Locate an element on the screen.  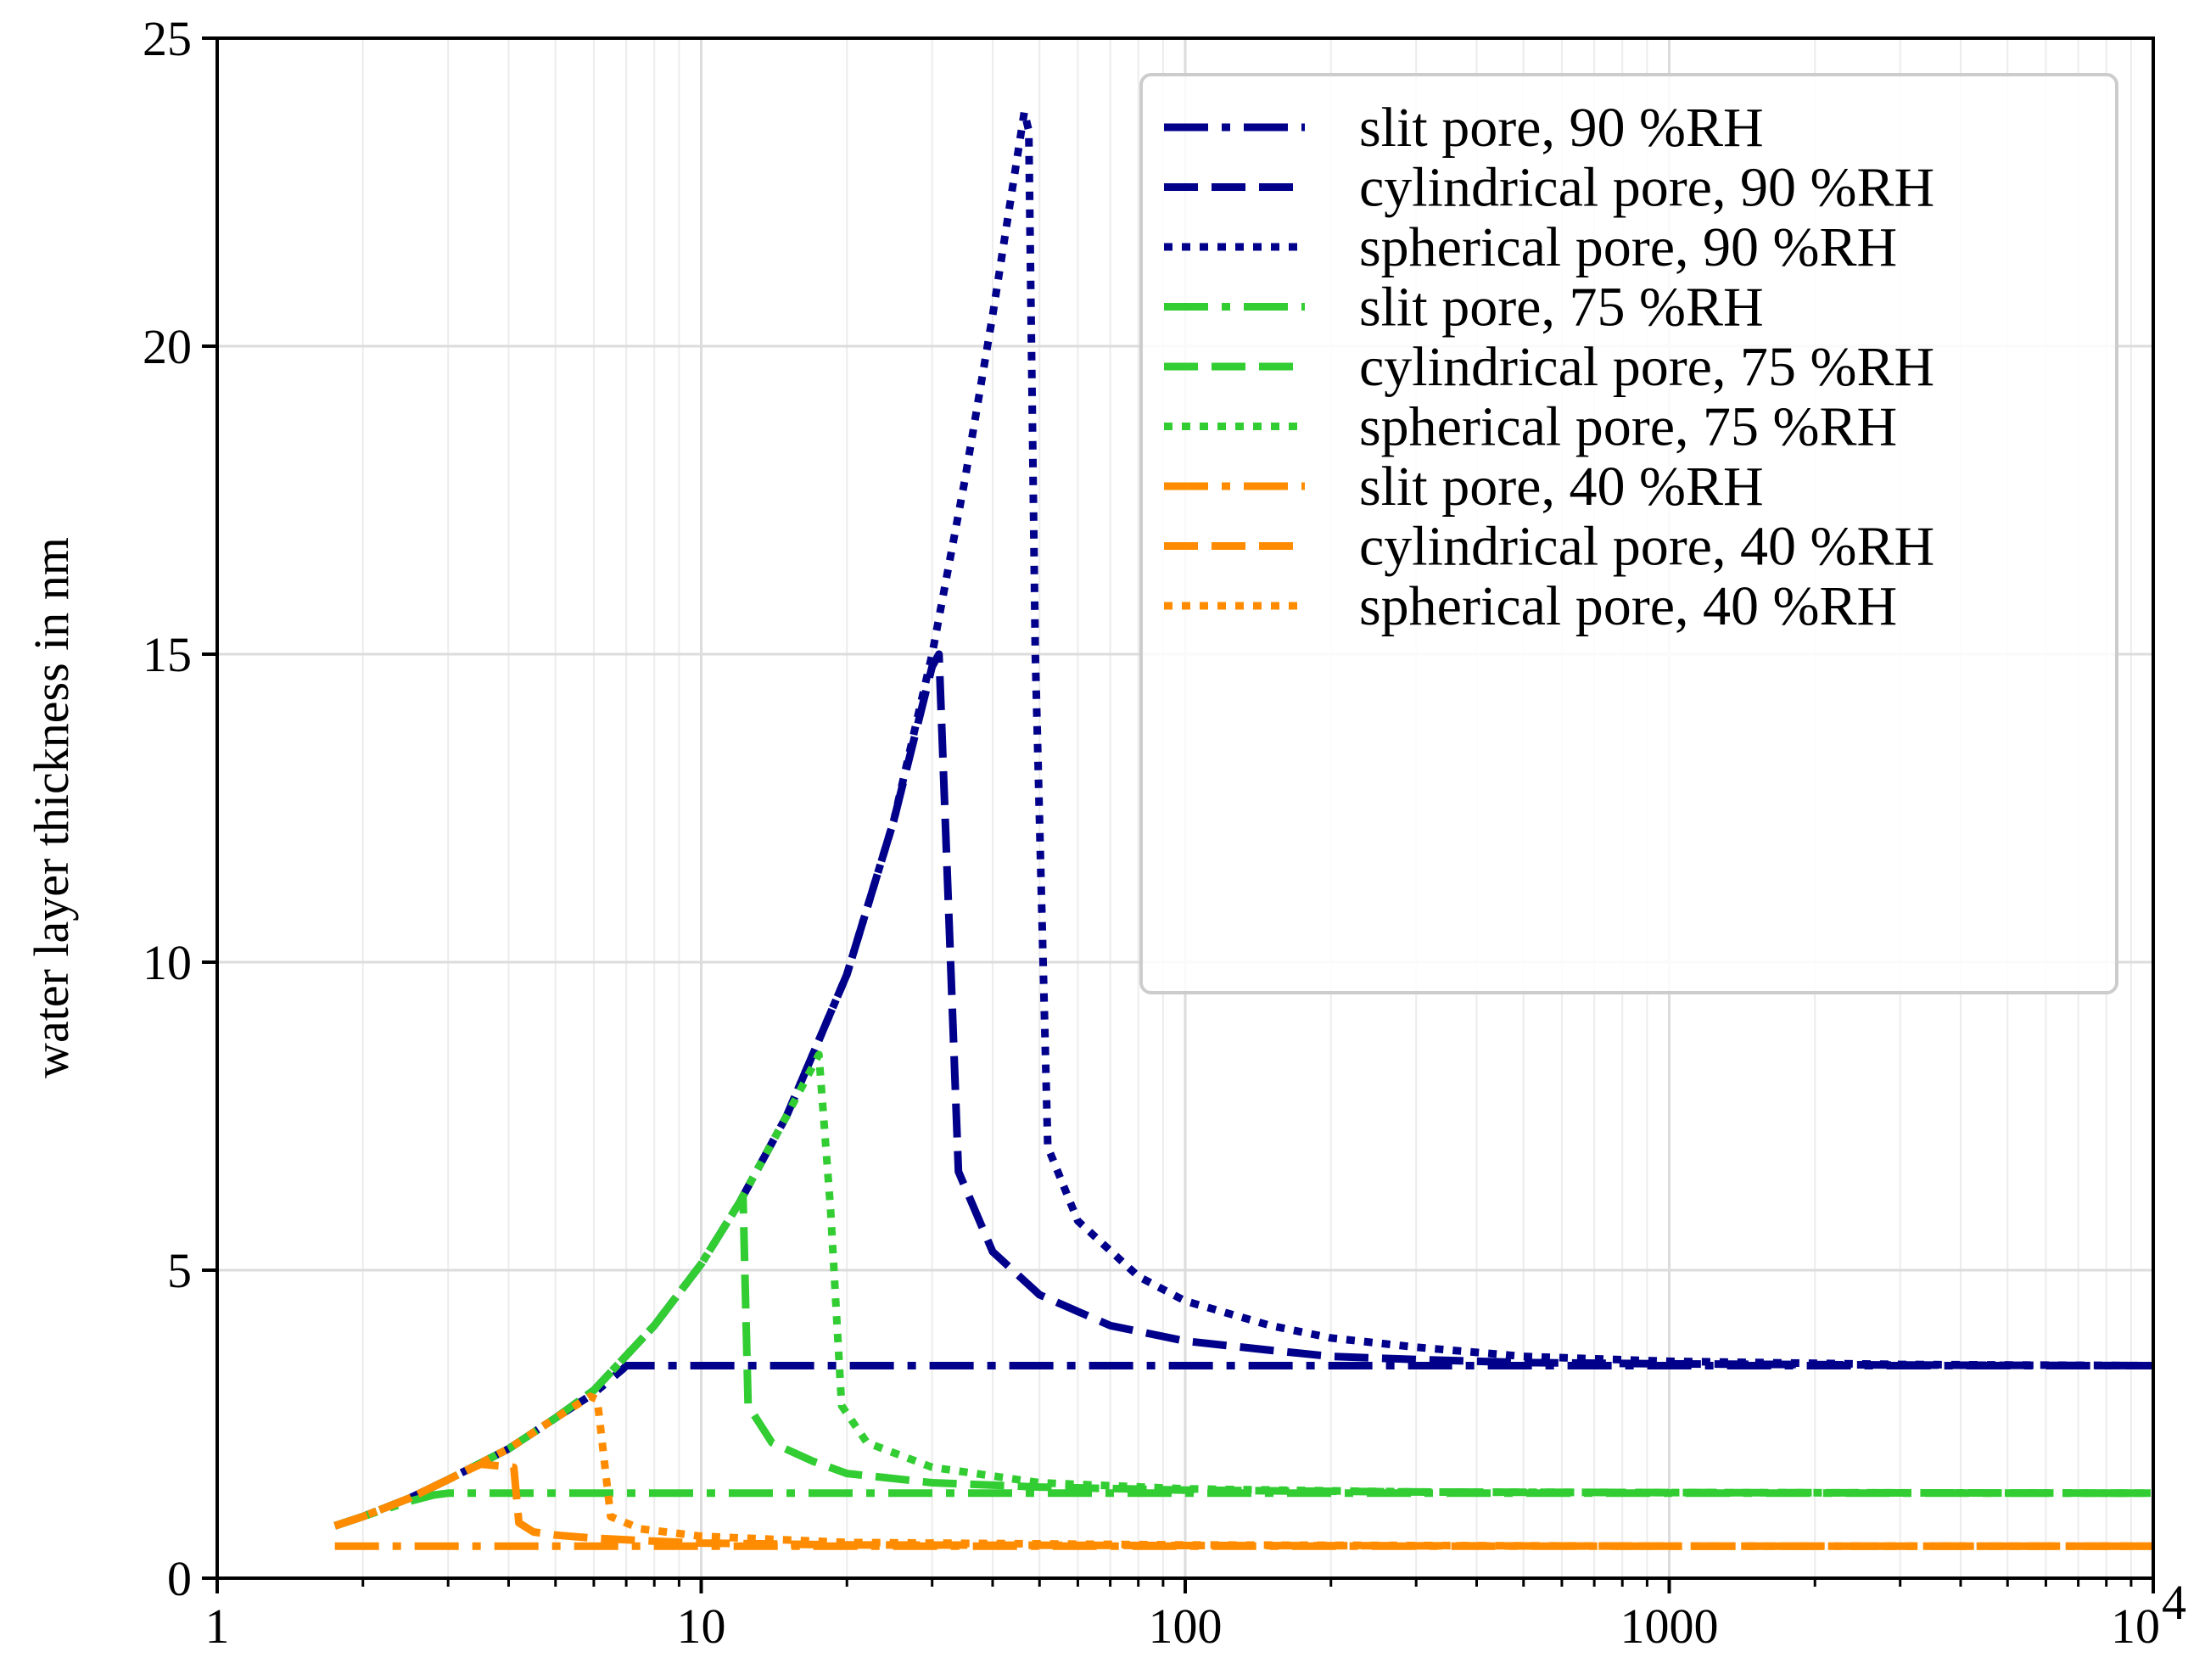
legend-label: spherical pore, 75 %RH is located at coordinates (1628, 427).